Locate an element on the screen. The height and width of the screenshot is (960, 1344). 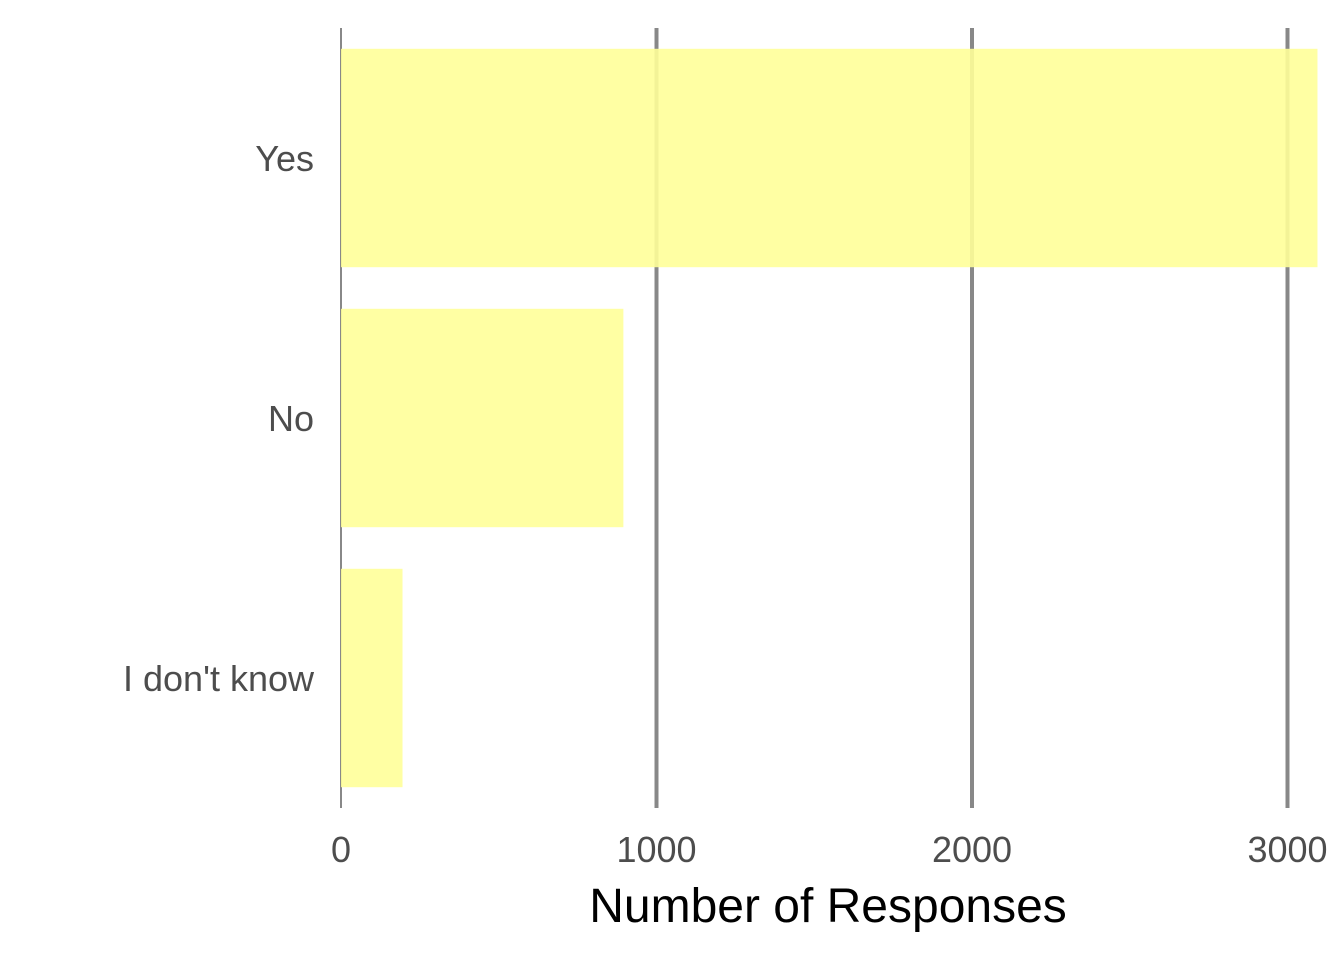
category-label: Yes is located at coordinates (284, 158).